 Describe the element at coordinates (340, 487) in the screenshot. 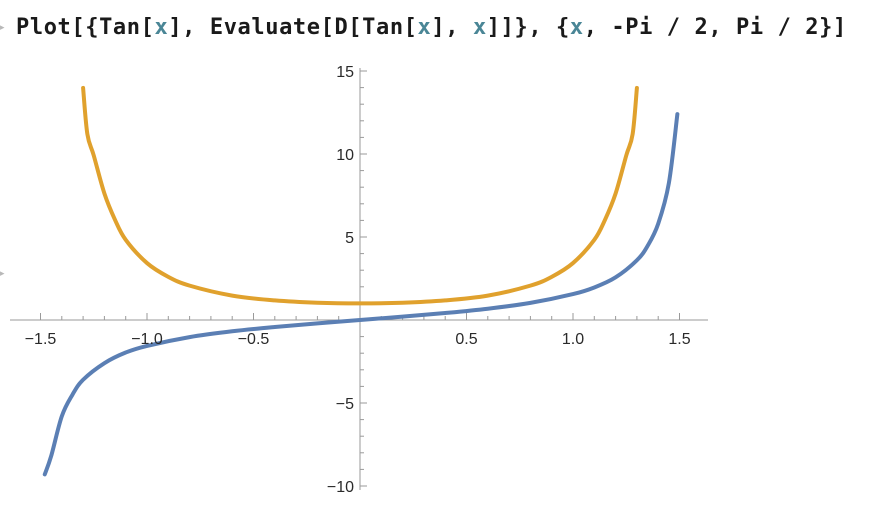

I see `y-tick-label: −10` at that location.